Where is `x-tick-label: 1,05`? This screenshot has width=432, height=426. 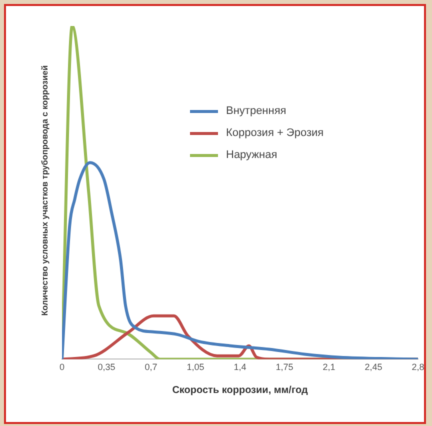
x-tick-label: 1,05 is located at coordinates (195, 367).